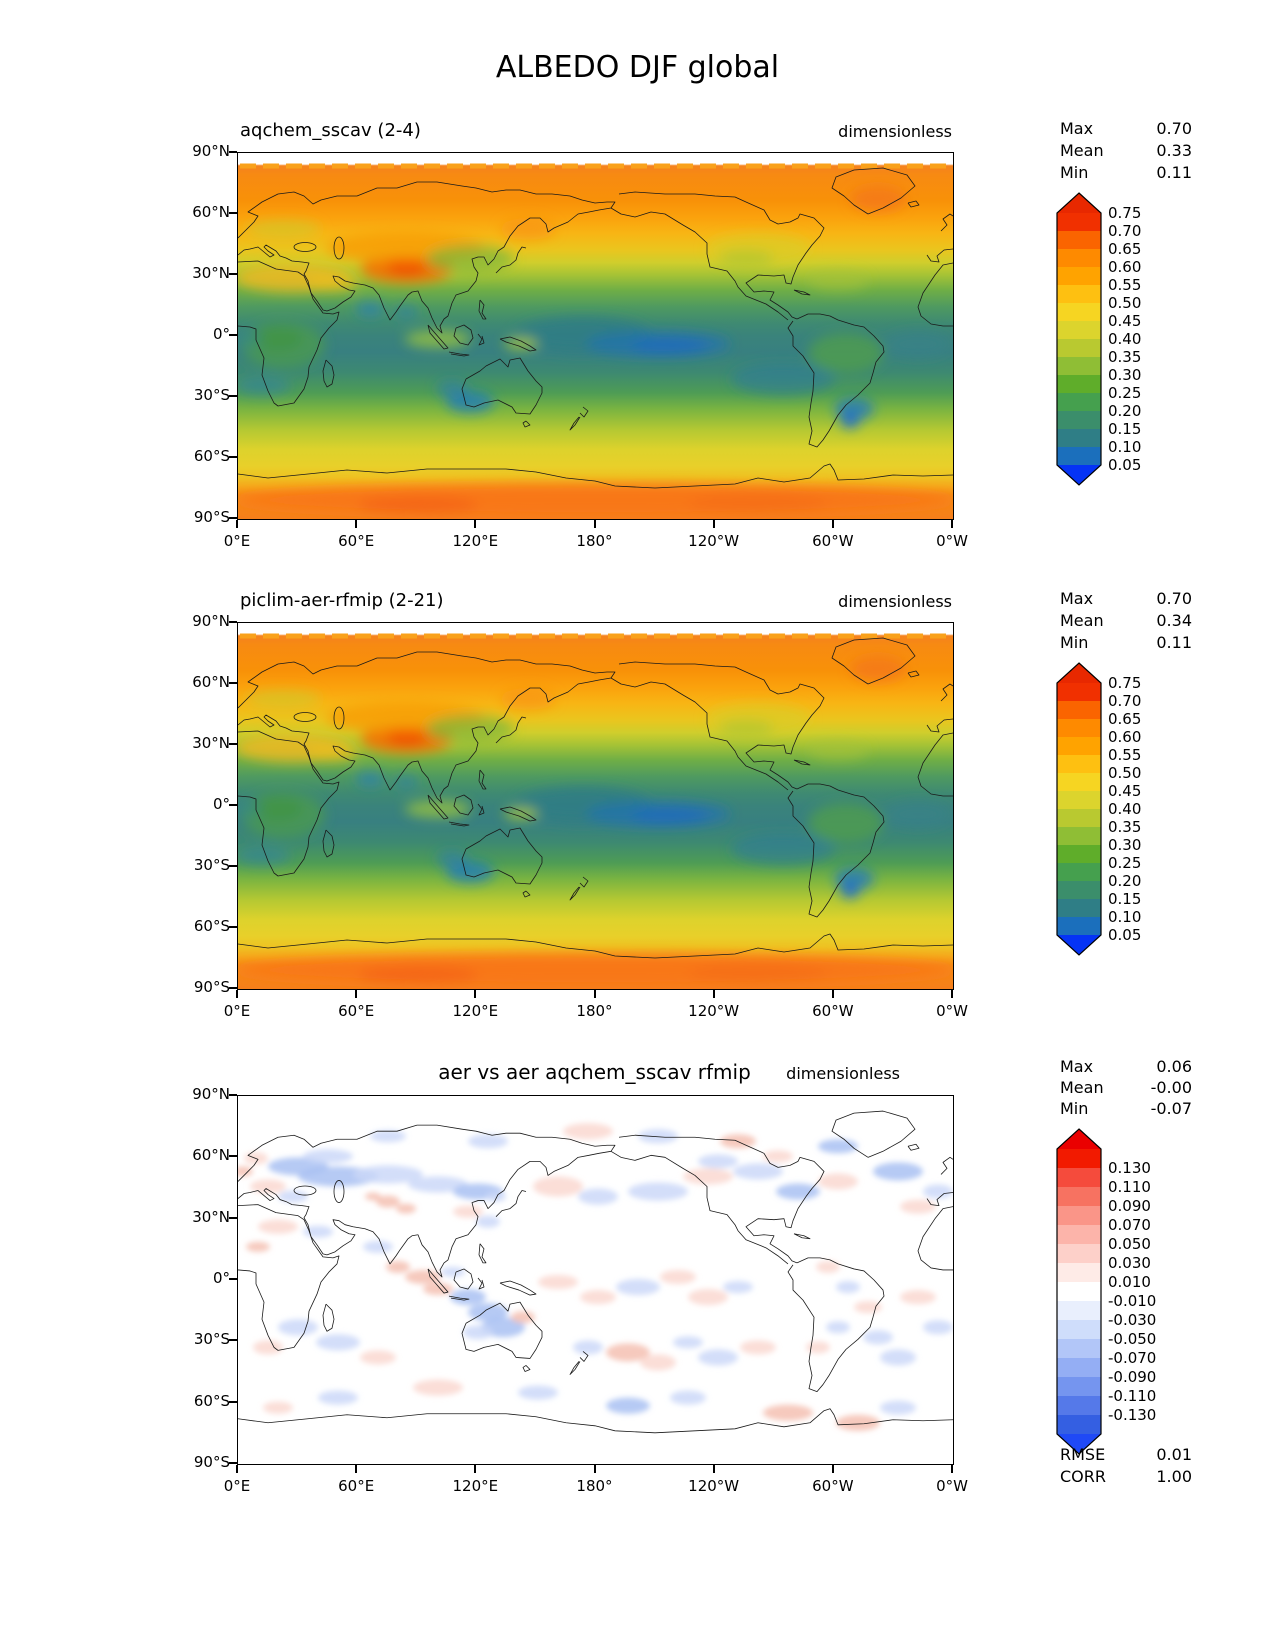 The image size is (1275, 1650). Describe the element at coordinates (1124, 249) in the screenshot. I see `colorbar-tick-label: 0.65` at that location.